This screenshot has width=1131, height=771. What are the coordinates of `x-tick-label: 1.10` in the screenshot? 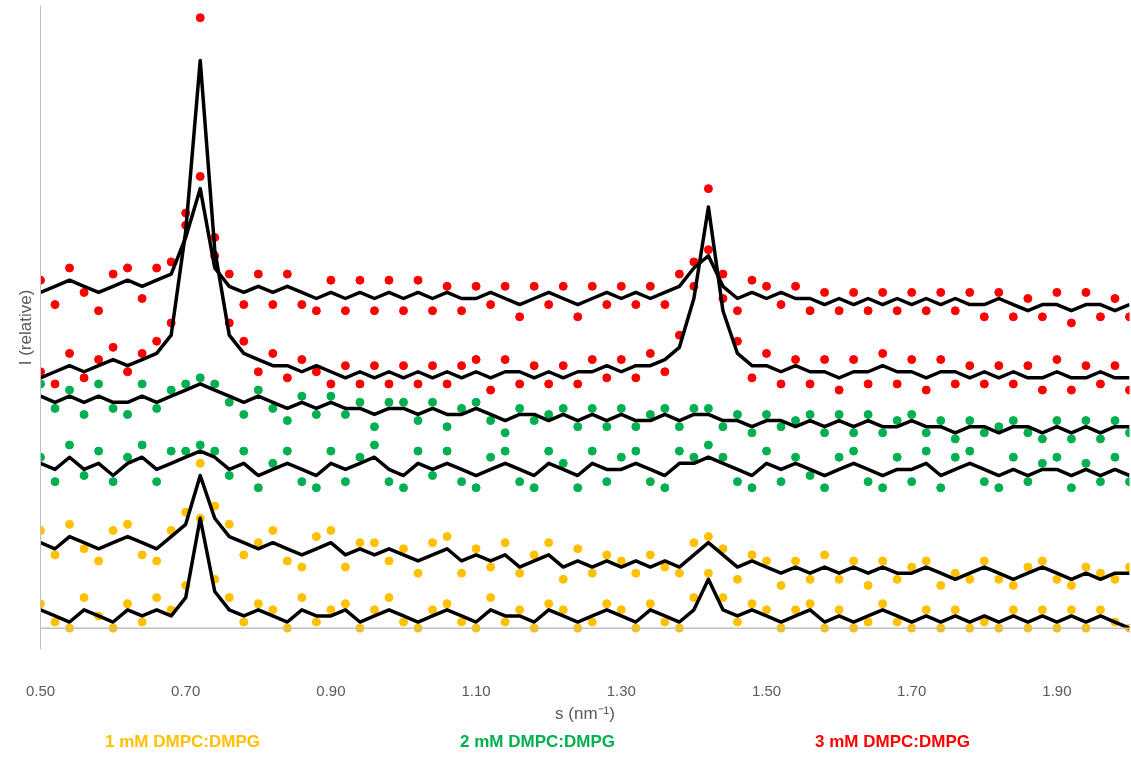 It's located at (476, 690).